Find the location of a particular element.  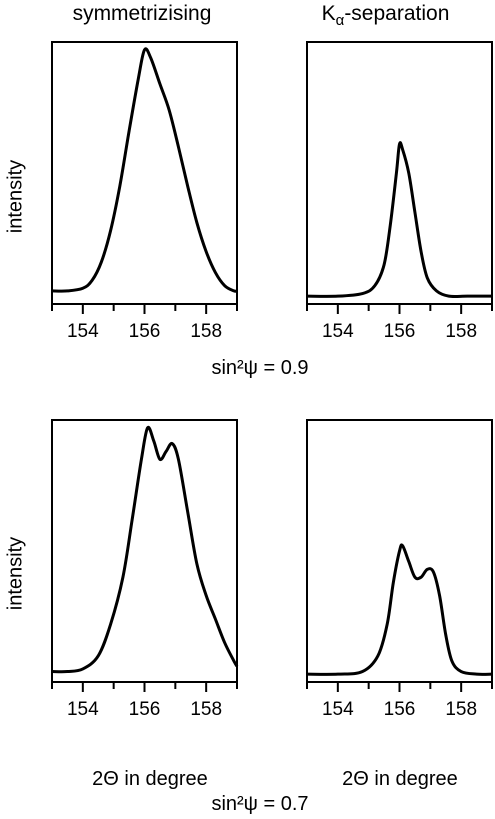

right-column-title: Kα-separation is located at coordinates (385, 15).